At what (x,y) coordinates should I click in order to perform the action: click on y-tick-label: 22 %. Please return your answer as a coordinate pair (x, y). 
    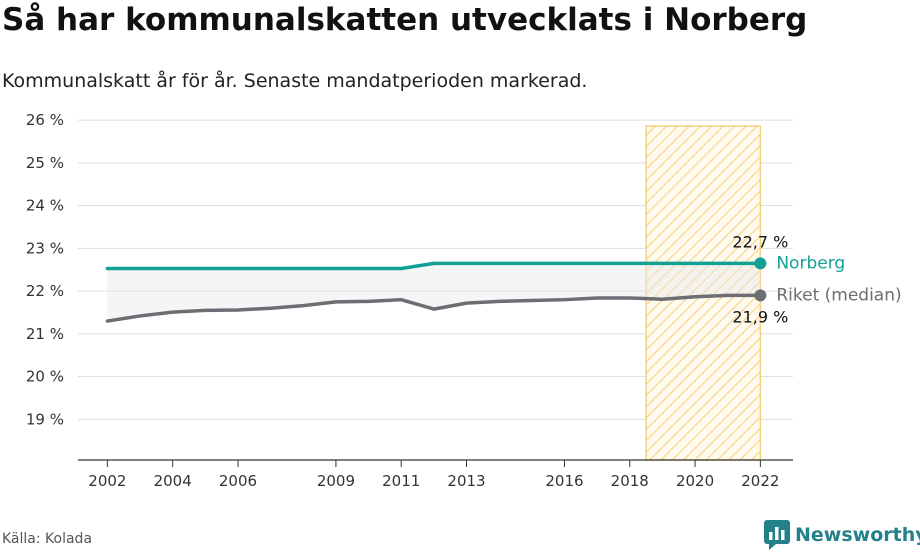
    Looking at the image, I should click on (45, 291).